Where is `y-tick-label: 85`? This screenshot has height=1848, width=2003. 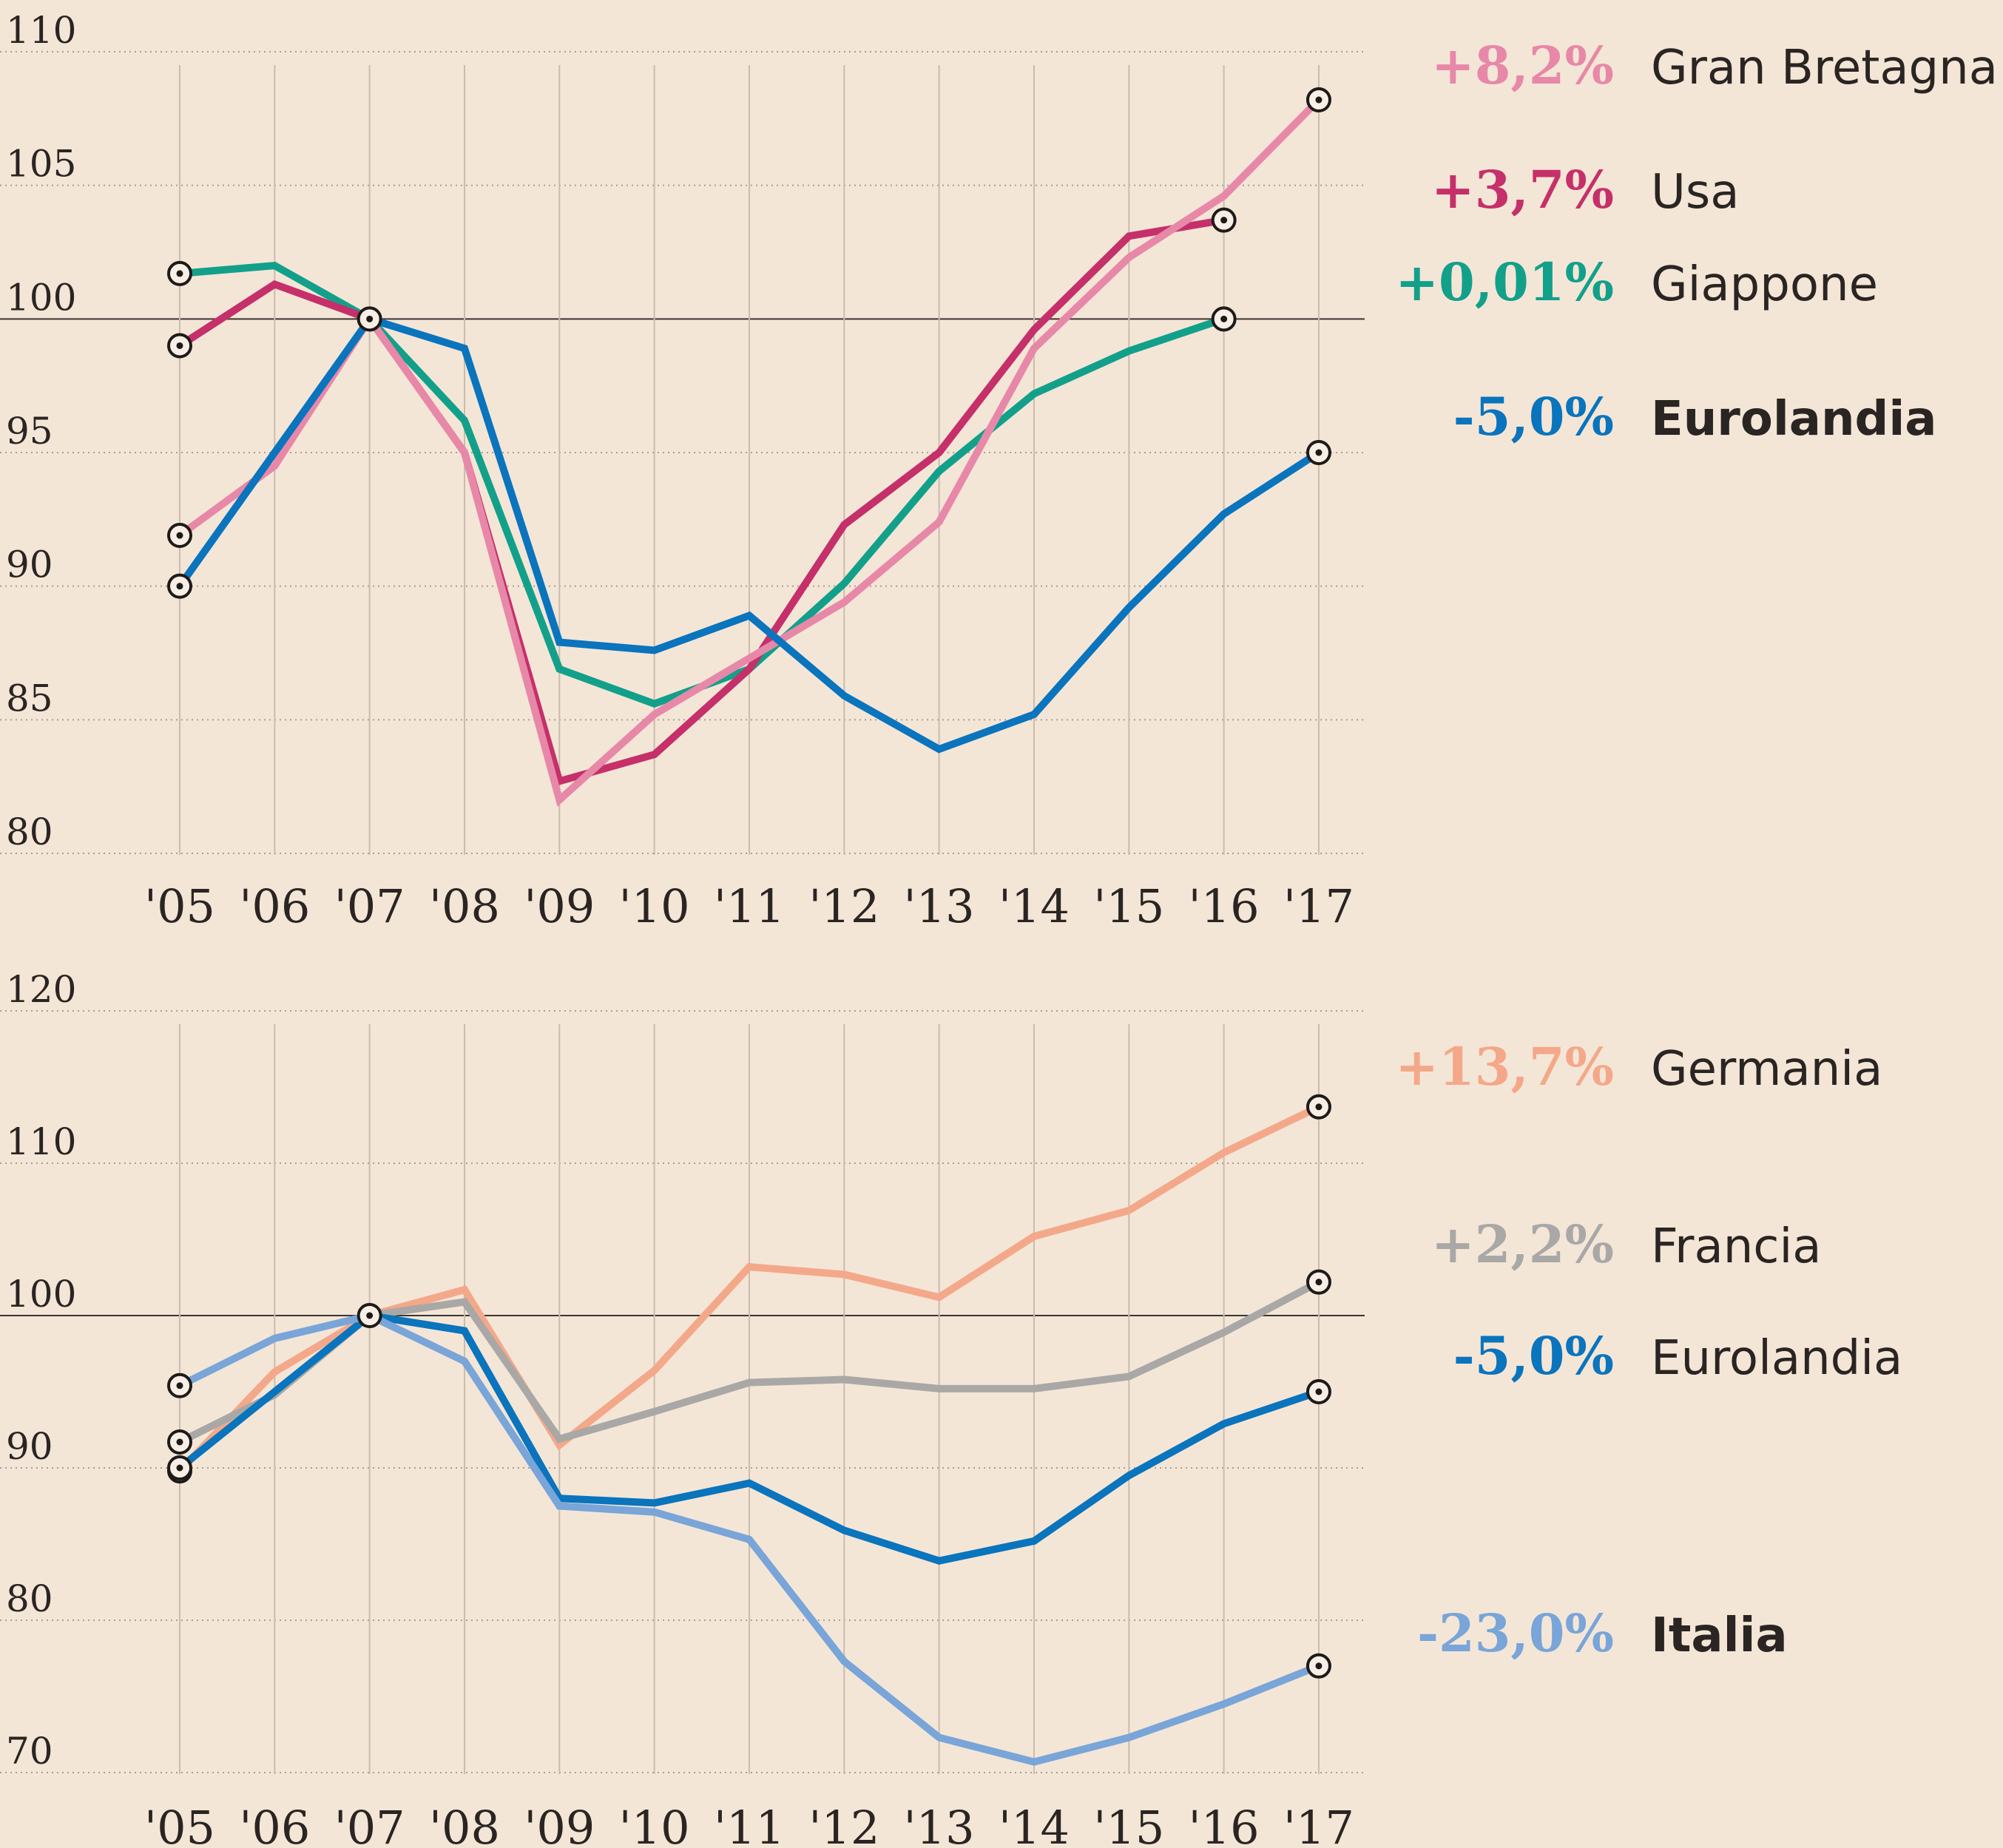
y-tick-label: 85 is located at coordinates (30, 698).